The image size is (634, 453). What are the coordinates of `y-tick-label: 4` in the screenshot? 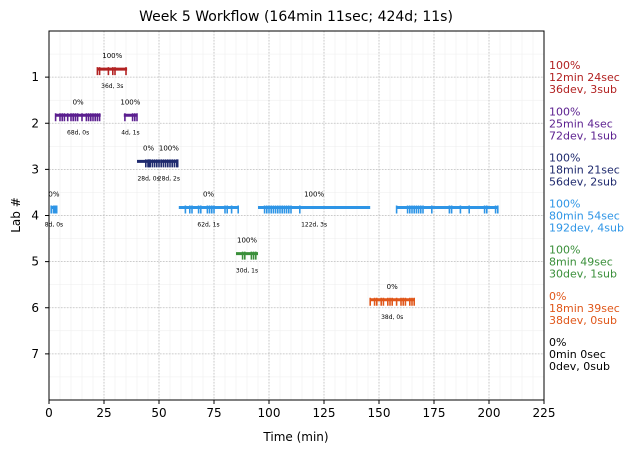 It's located at (35, 216).